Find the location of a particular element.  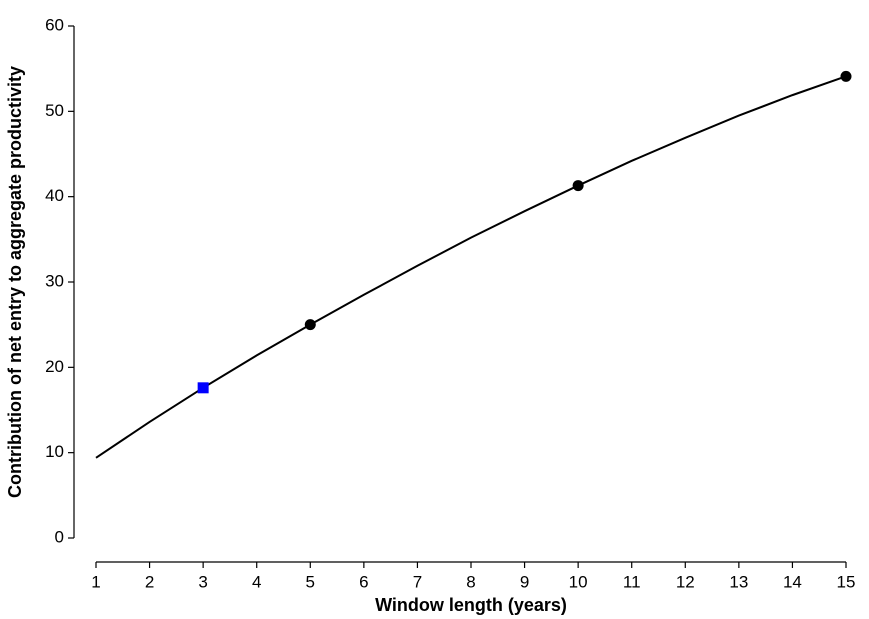

x-tick-label: 12 is located at coordinates (685, 581).